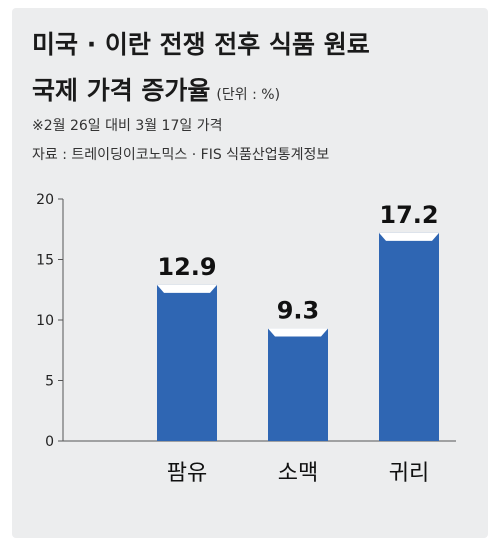 The width and height of the screenshot is (500, 546). Describe the element at coordinates (248, 95) in the screenshot. I see `unit-label: (단위 : %)` at that location.